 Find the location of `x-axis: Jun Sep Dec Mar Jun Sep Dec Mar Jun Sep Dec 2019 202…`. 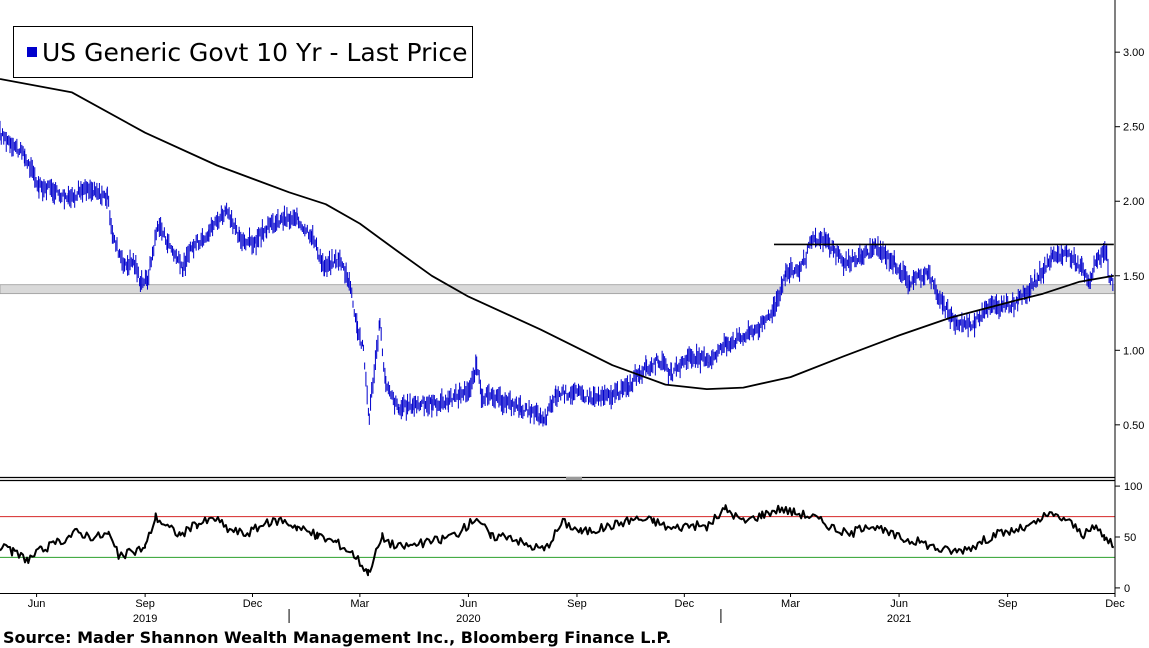

x-axis: Jun Sep Dec Mar Jun Sep Dec Mar Jun Sep Dec 2019 202… is located at coordinates (576, 609).